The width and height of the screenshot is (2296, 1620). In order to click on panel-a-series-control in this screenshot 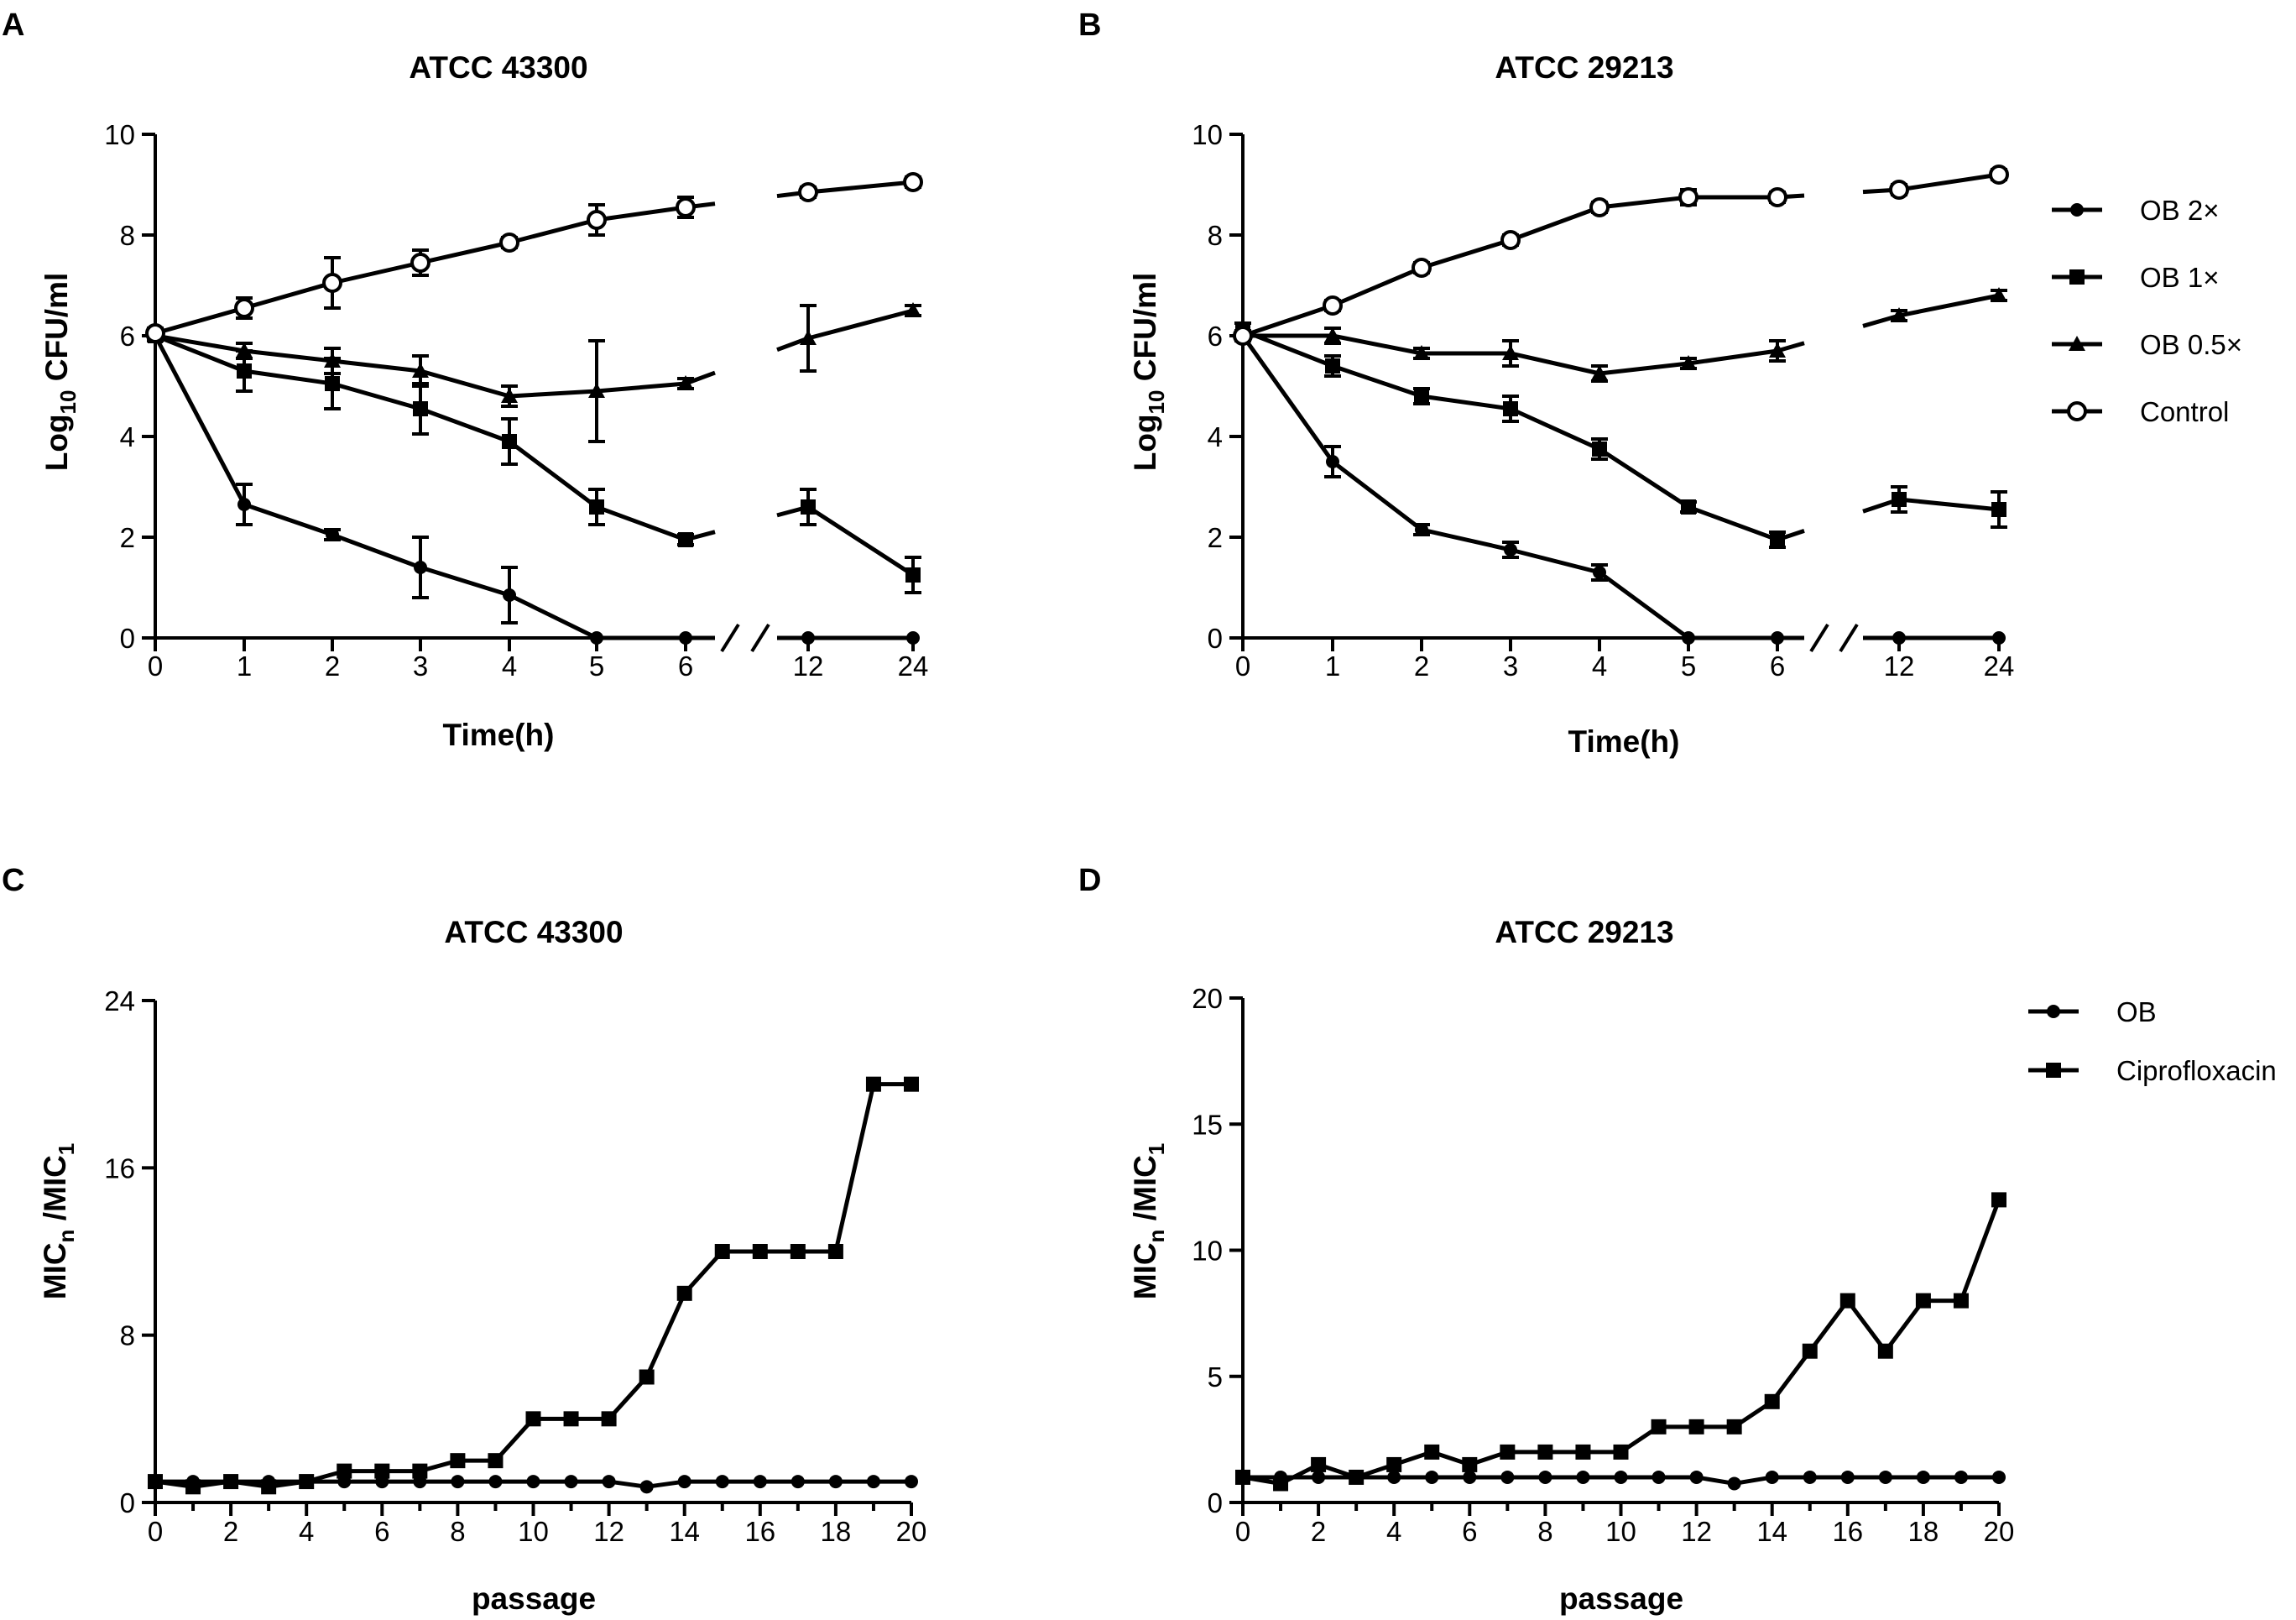, I will do `click(534, 257)`.